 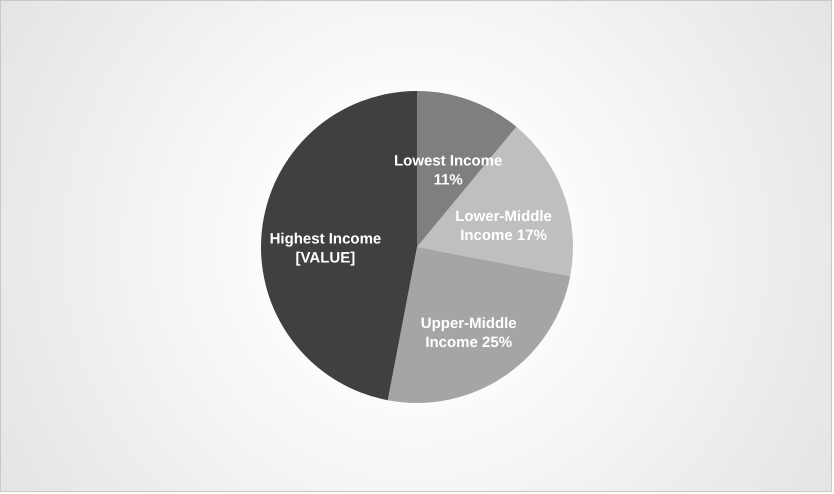 What do you see at coordinates (468, 333) in the screenshot?
I see `slice-label: Upper-Middle Income 25%` at bounding box center [468, 333].